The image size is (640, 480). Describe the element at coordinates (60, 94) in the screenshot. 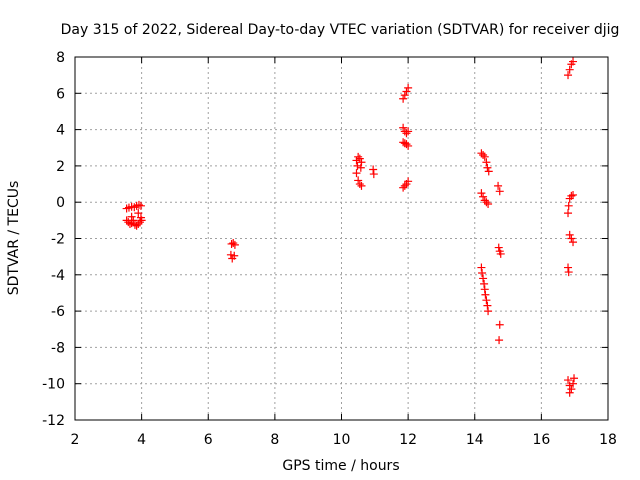

I see `y-tick-label: 6` at that location.